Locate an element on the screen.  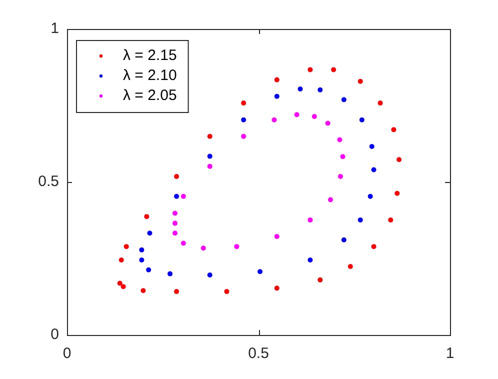
y-tick-label: 0.5 is located at coordinates (48, 181).